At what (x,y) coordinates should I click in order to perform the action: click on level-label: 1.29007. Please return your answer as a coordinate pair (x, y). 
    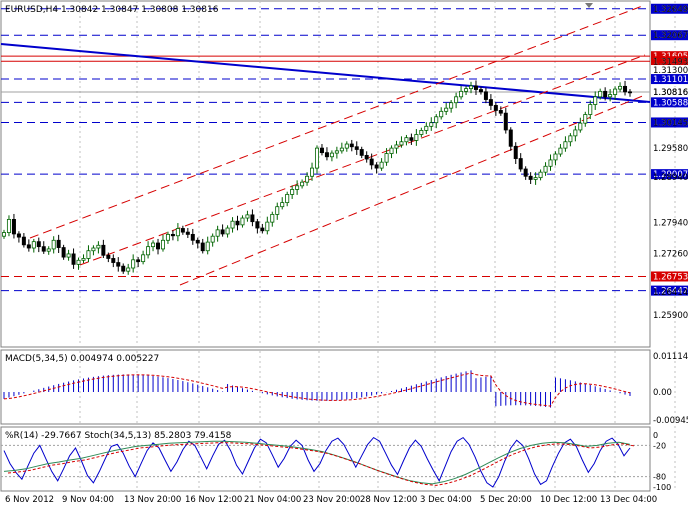
    Looking at the image, I should click on (670, 175).